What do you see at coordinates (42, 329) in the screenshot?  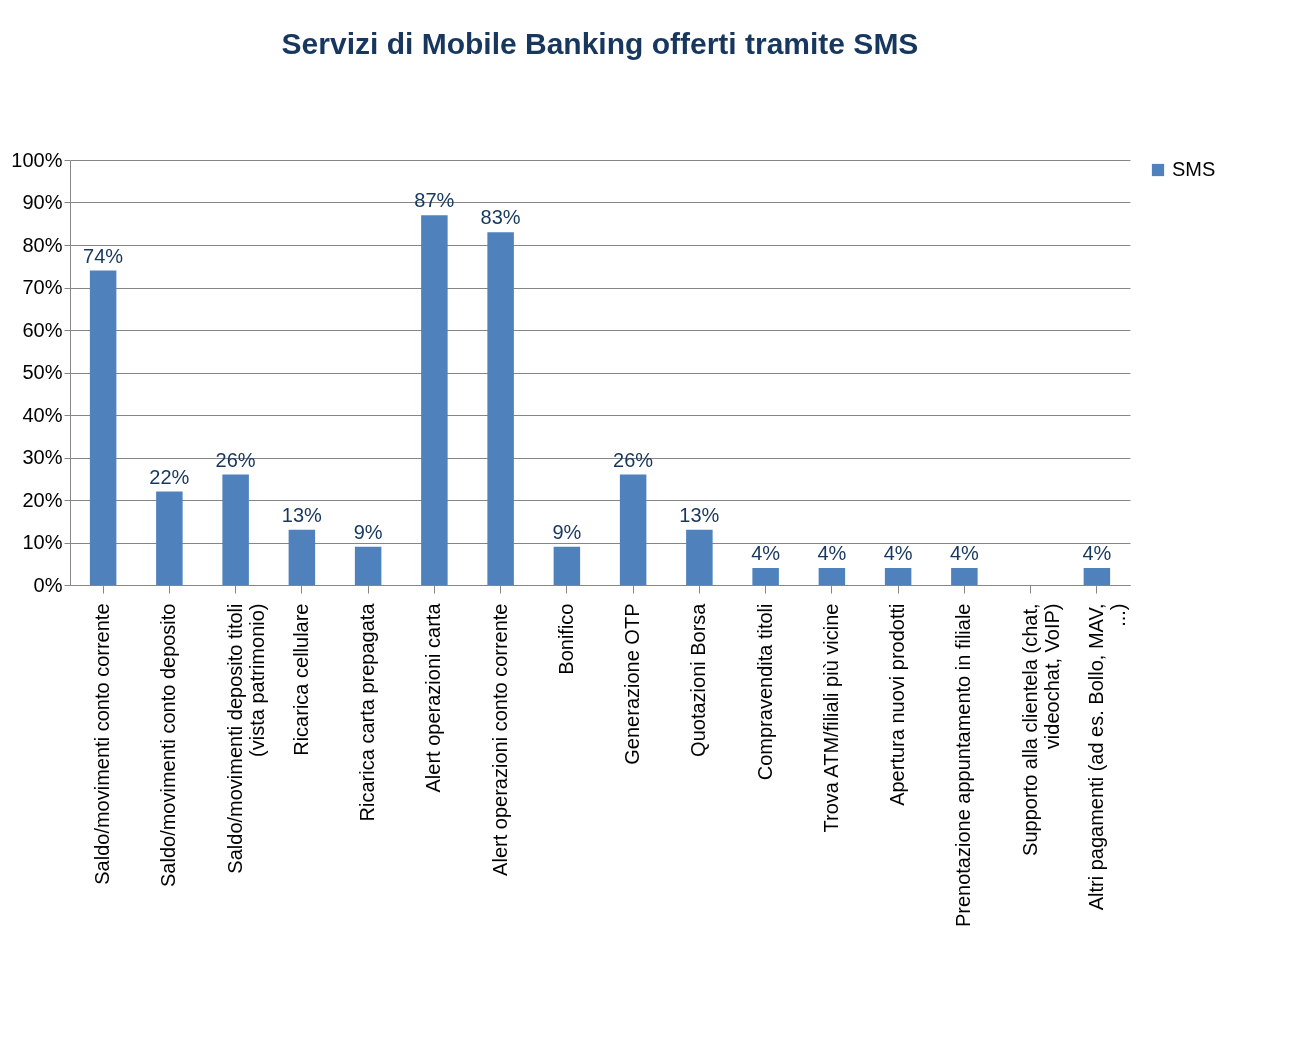 I see `y-tick-label: 60%` at bounding box center [42, 329].